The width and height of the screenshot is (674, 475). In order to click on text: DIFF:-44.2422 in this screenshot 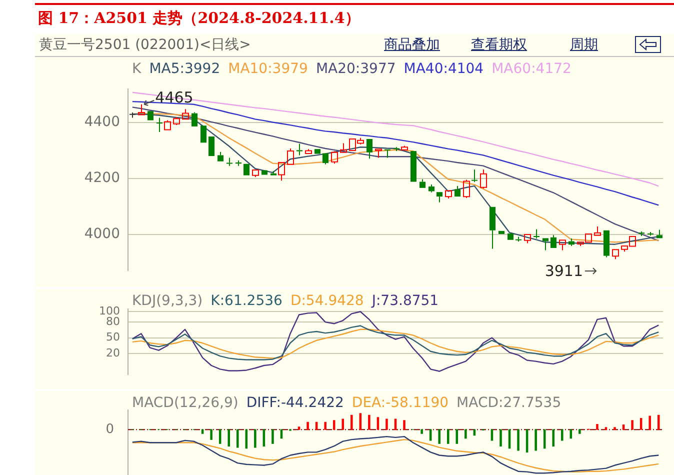, I will do `click(295, 403)`.